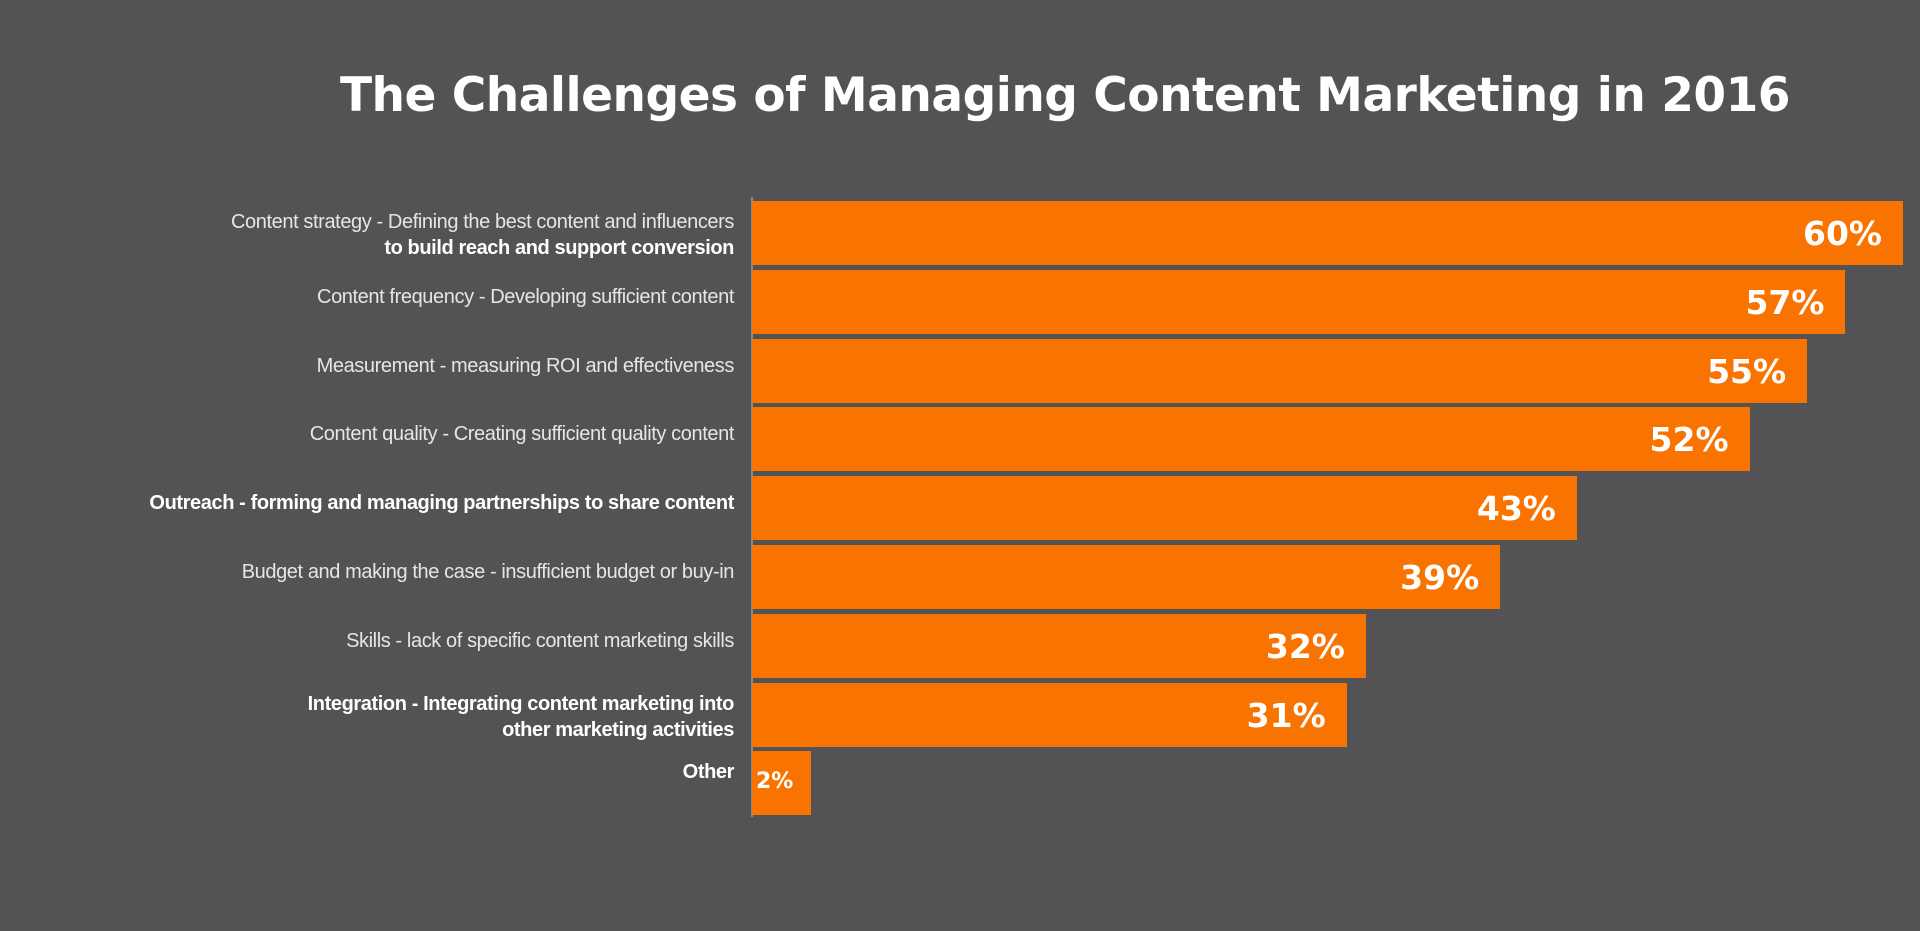 The height and width of the screenshot is (931, 1920). I want to click on category-label-line: Other, so click(708, 772).